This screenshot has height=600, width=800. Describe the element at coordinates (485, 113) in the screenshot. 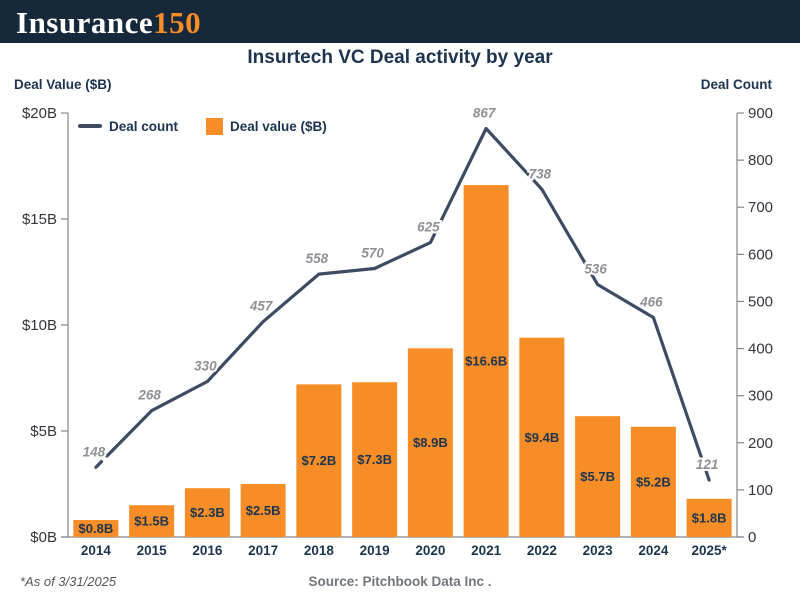

I see `line-point-label: 867` at that location.